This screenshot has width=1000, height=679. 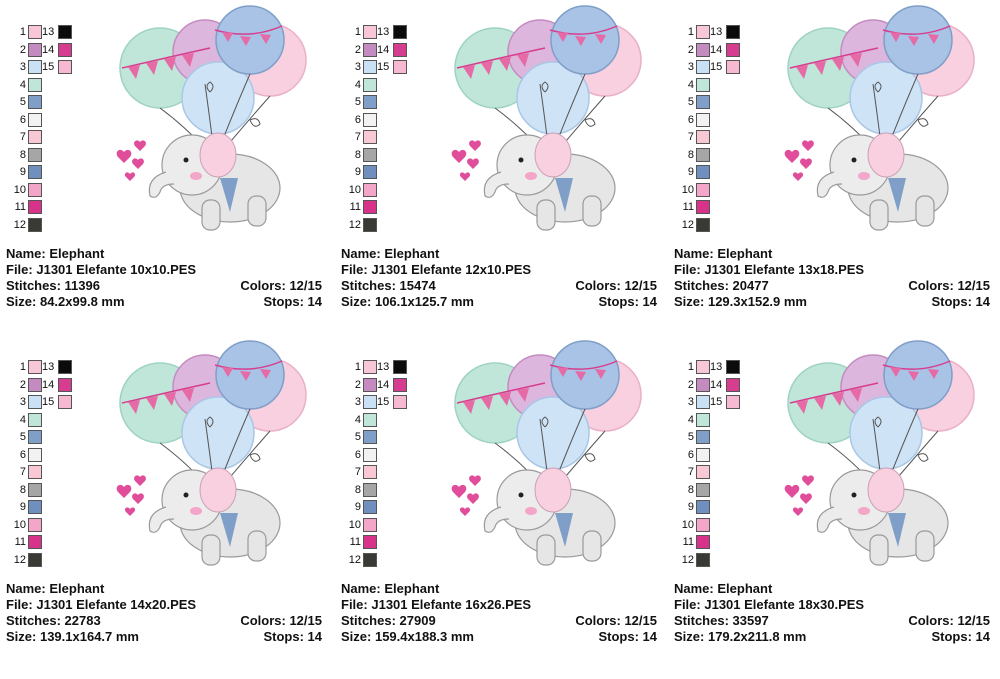 I want to click on bunting-right, so click(x=916, y=370).